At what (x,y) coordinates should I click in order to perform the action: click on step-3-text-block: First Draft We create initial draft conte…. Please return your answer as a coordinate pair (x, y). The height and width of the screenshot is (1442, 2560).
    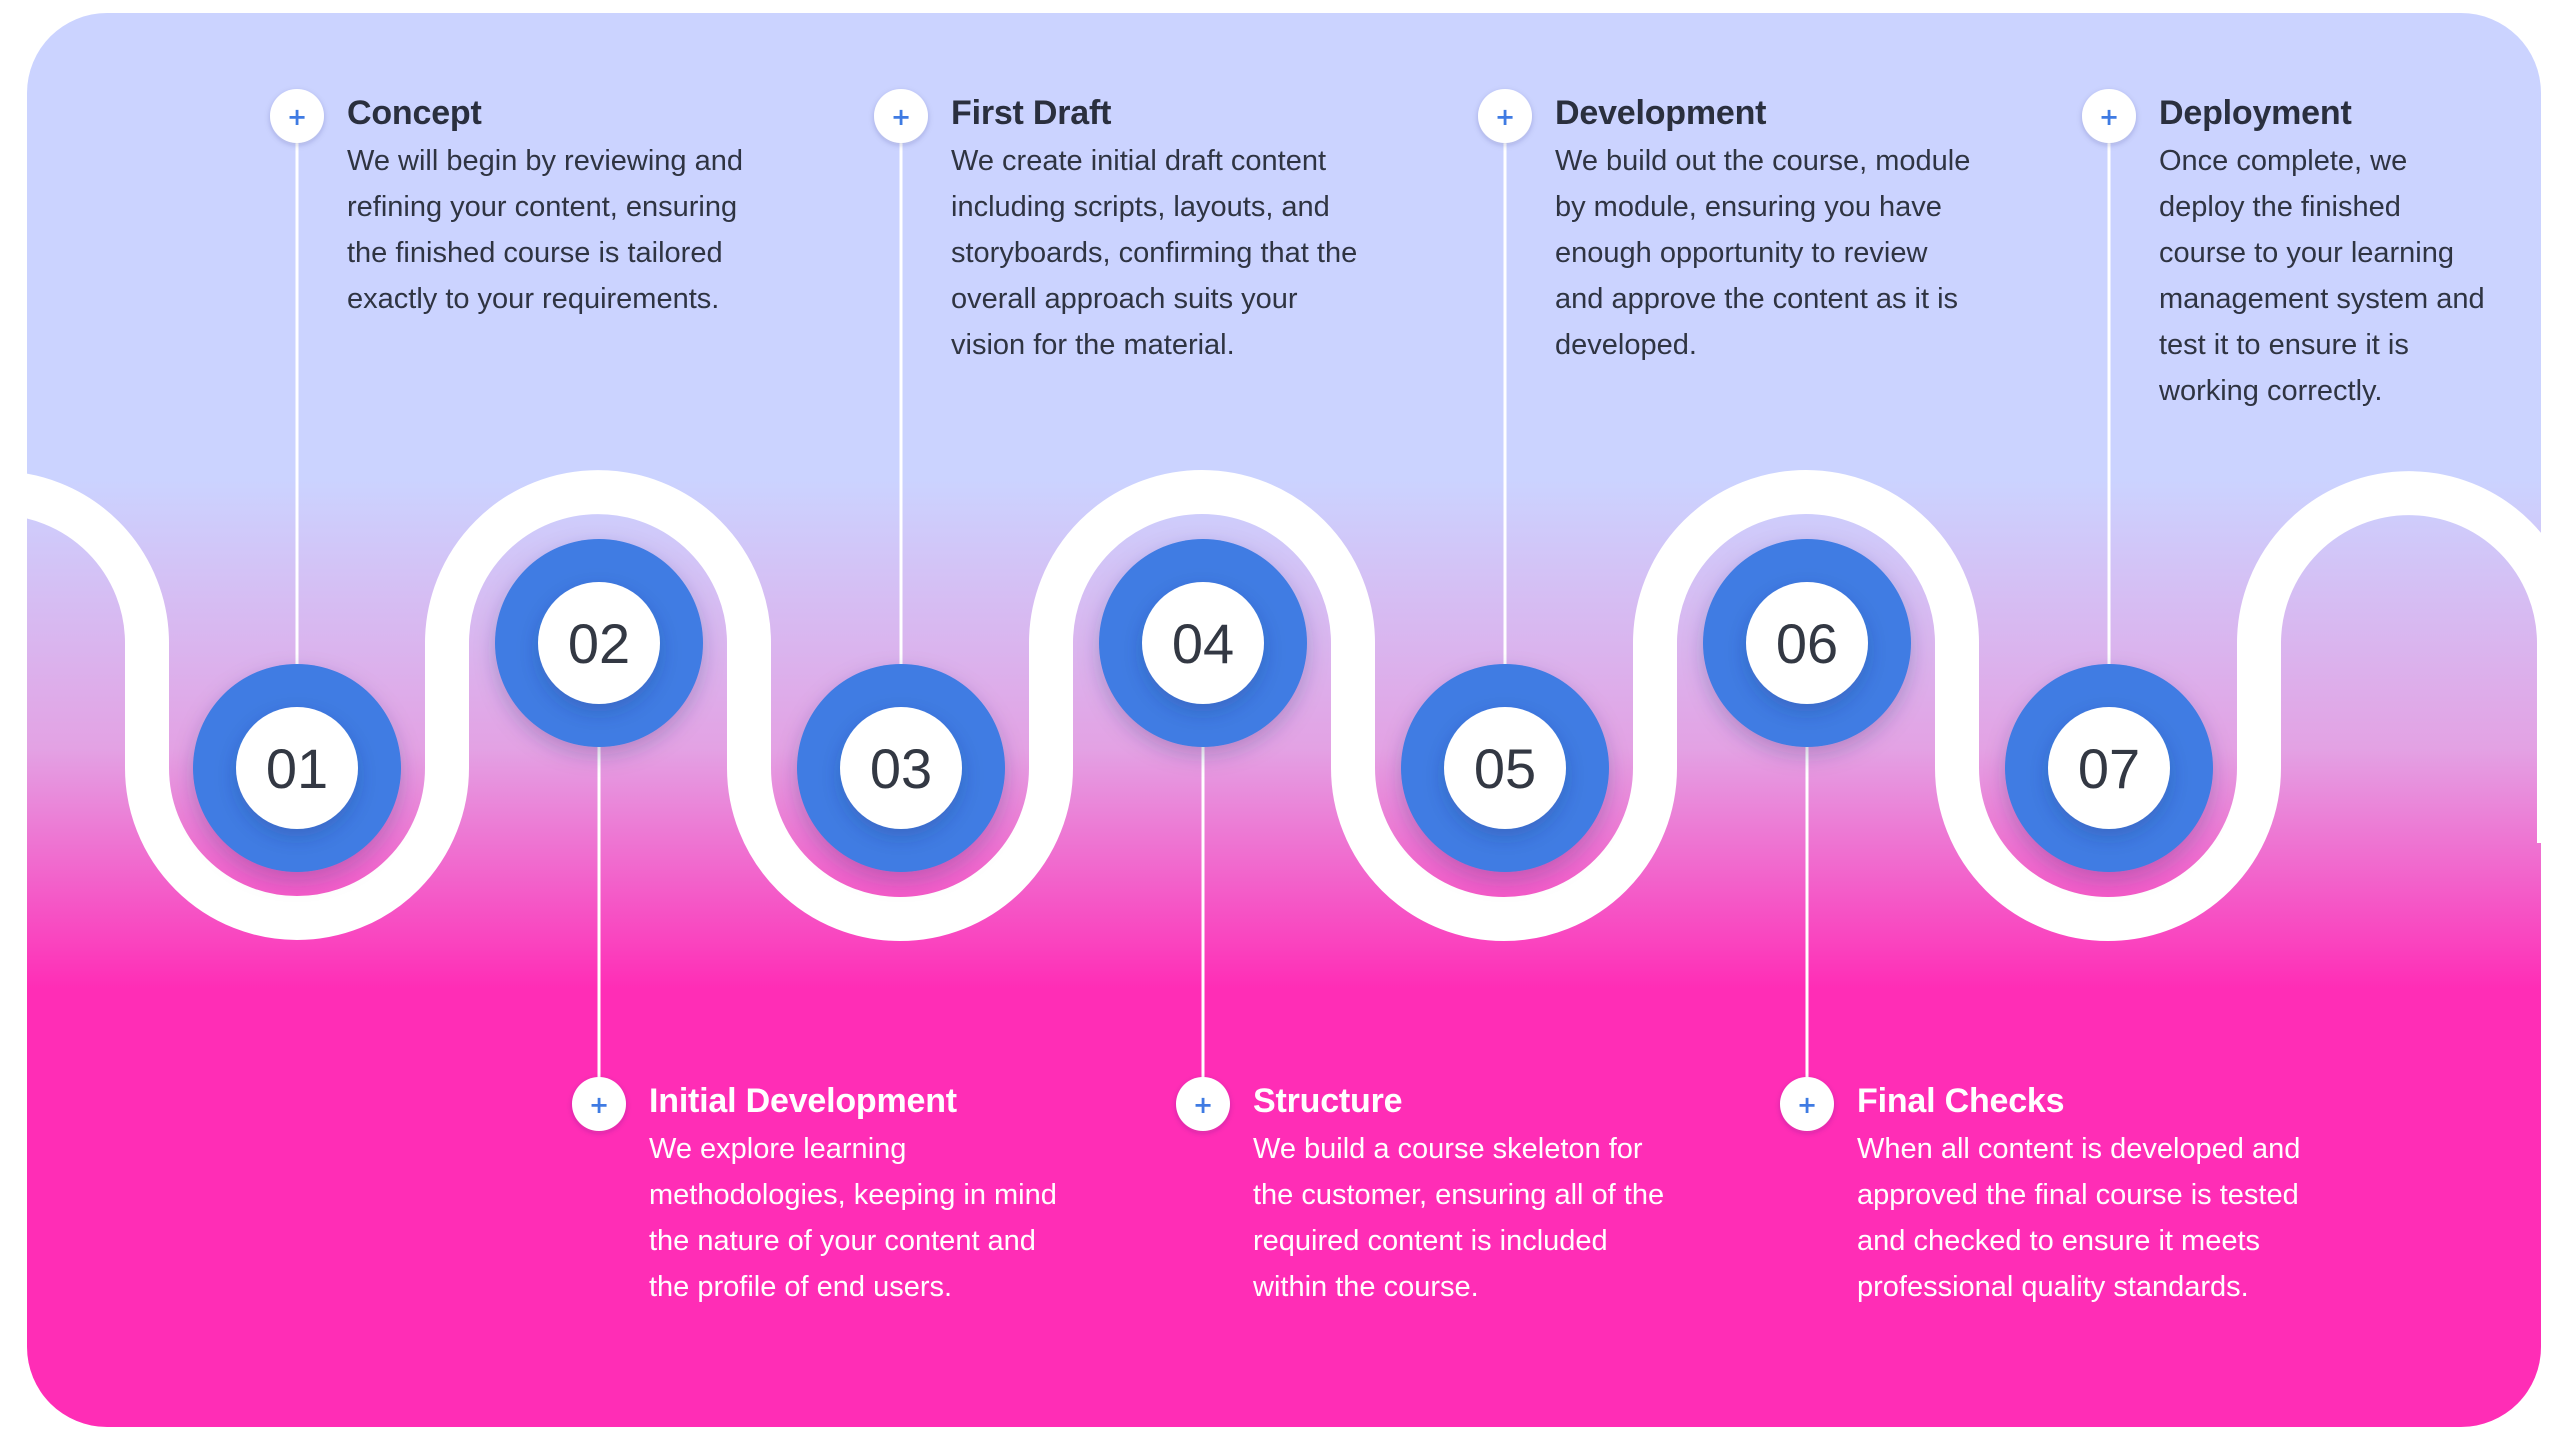
    Looking at the image, I should click on (1154, 227).